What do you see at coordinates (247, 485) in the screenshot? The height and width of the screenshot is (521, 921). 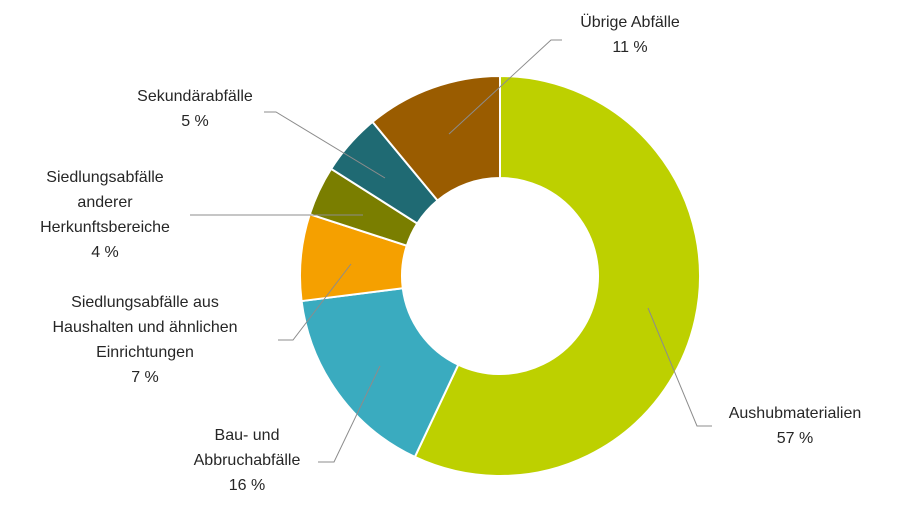 I see `value-label: 16 %` at bounding box center [247, 485].